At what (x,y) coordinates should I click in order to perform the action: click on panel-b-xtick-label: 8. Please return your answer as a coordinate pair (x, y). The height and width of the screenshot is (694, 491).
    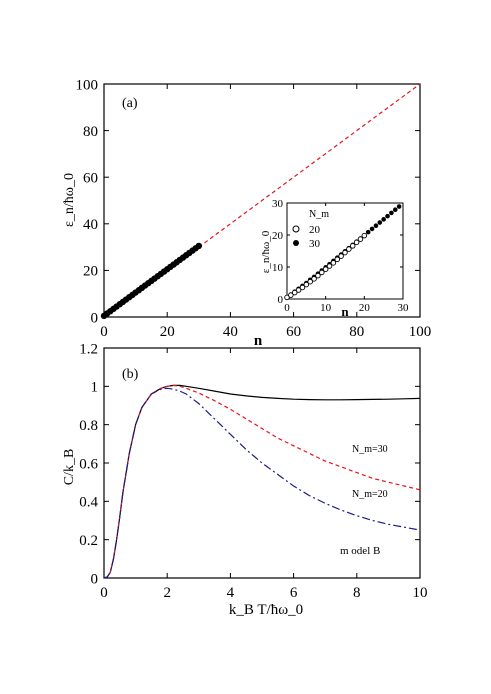
    Looking at the image, I should click on (357, 593).